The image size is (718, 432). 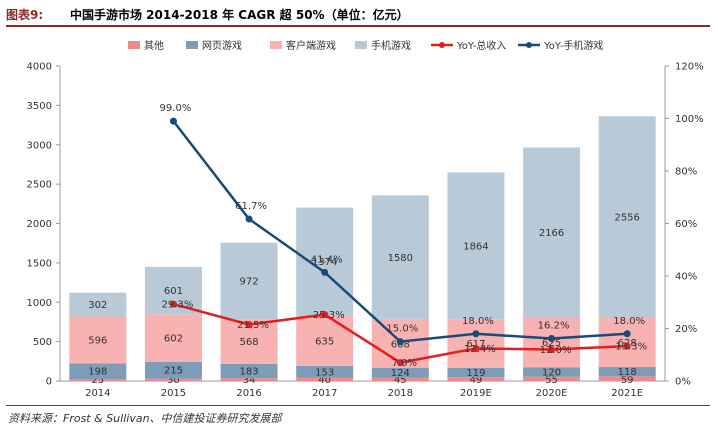 I want to click on bar-data-label: 215, so click(x=173, y=371).